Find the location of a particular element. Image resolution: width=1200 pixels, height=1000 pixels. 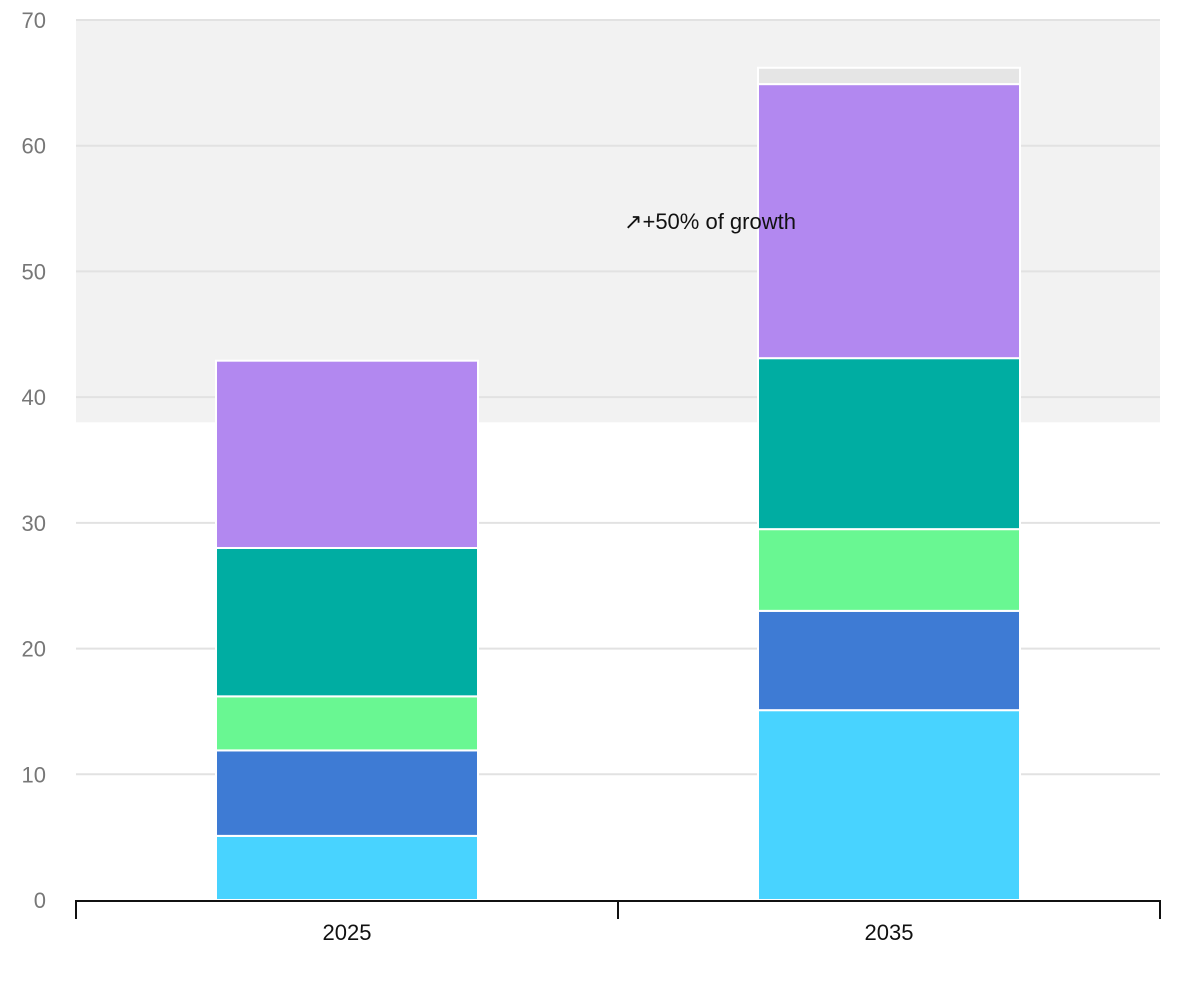

x-tick-label-2025: 2025 is located at coordinates (347, 932).